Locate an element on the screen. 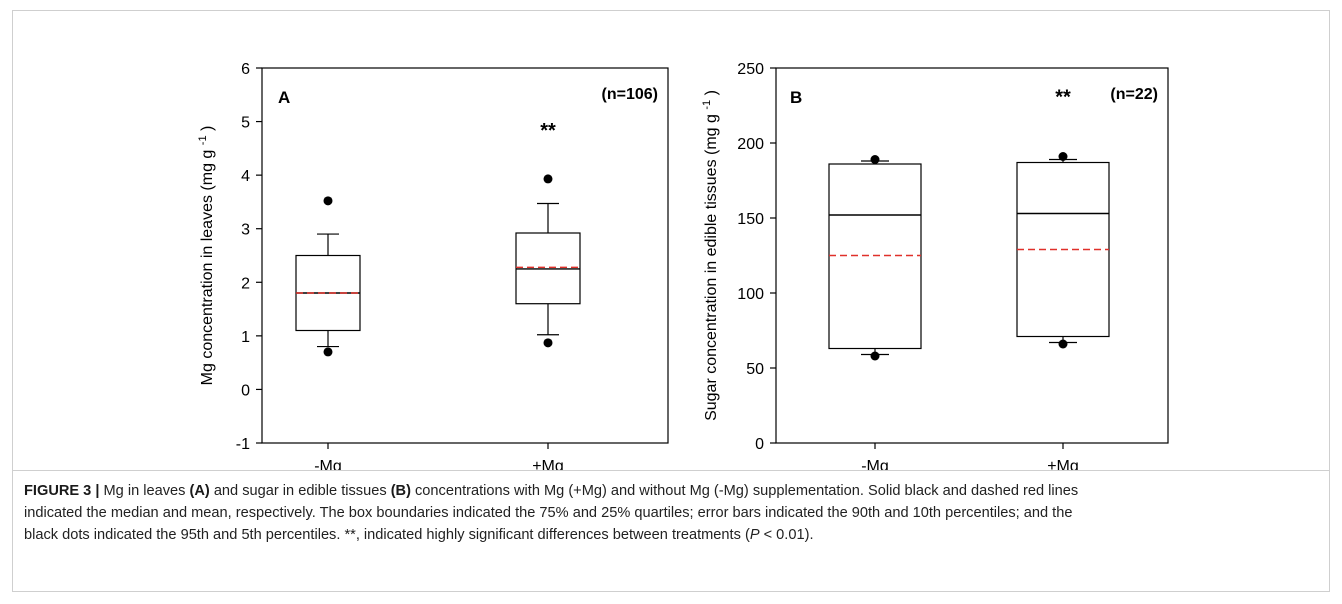  y-tick-label: 3 is located at coordinates (245, 230).